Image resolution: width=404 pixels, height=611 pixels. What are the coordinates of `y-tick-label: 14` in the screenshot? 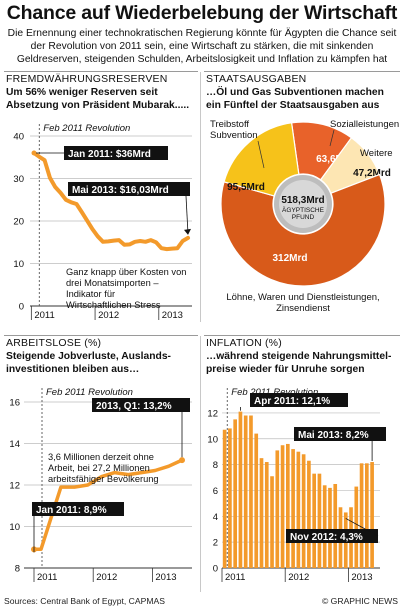 It's located at (14, 444).